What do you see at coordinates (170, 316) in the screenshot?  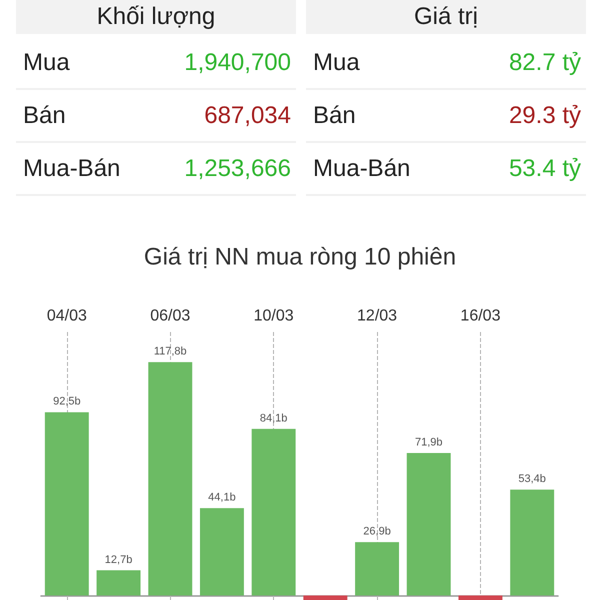 I see `x-tick-label: 06/03` at bounding box center [170, 316].